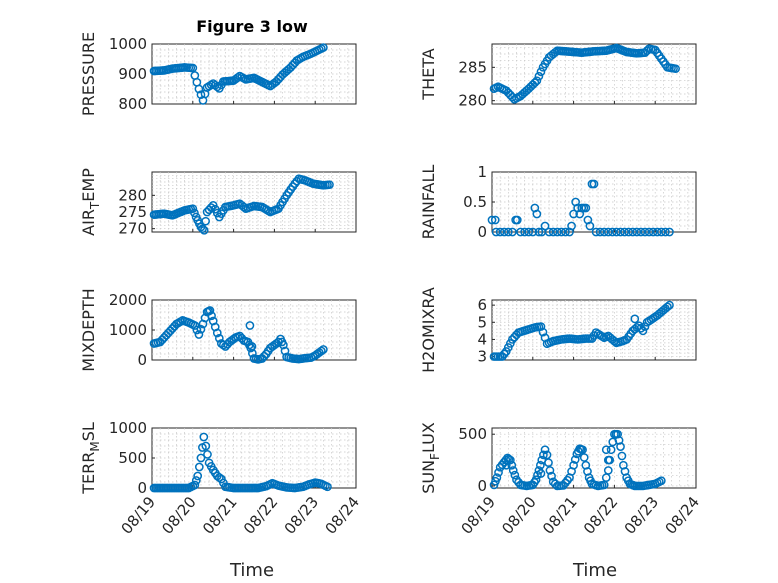 This screenshot has height=583, width=778. Describe the element at coordinates (428, 202) in the screenshot. I see `y-axis-label: RAINFALL` at that location.